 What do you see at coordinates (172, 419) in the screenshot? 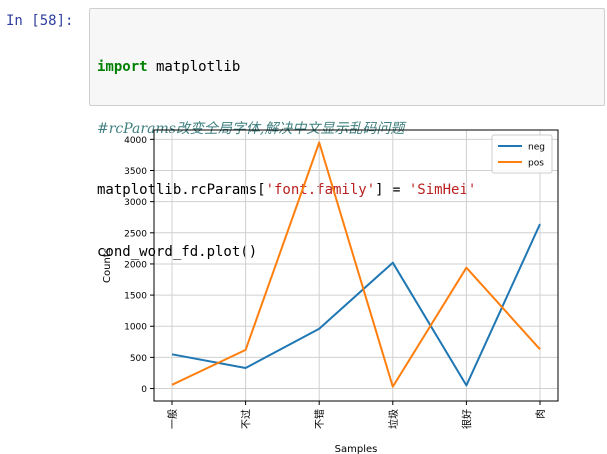
I see `x-tick-label: 一般` at bounding box center [172, 419].